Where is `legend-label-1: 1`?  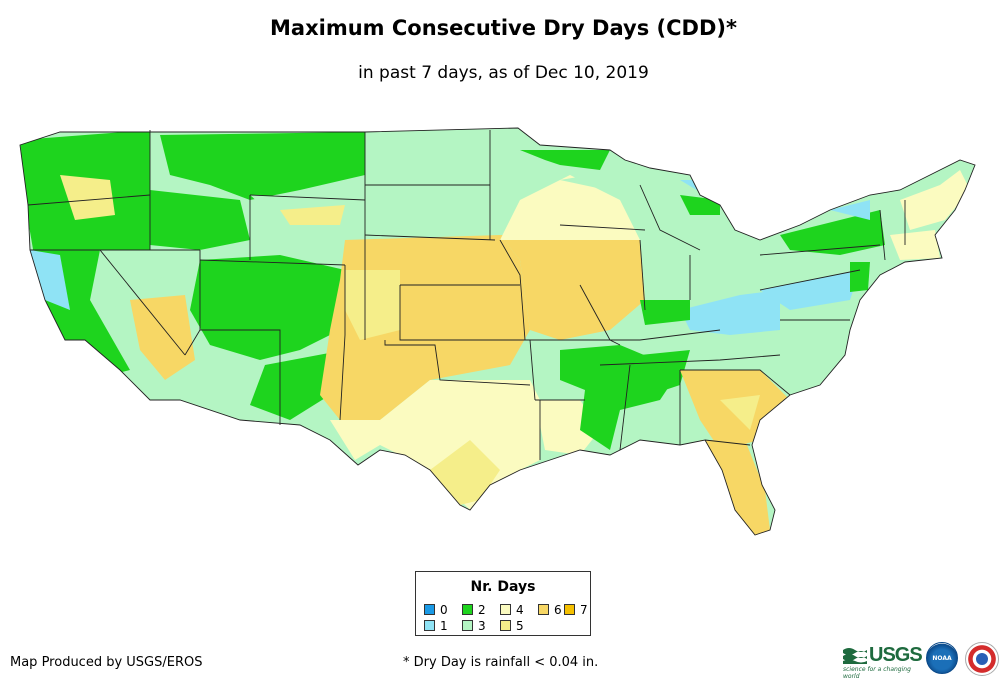
legend-label-1: 1 is located at coordinates (444, 626).